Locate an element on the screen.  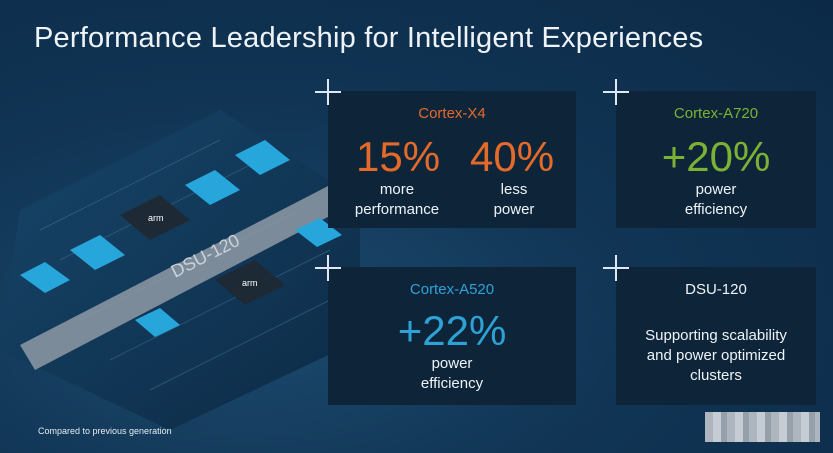
a520-value: +22% is located at coordinates (452, 330).